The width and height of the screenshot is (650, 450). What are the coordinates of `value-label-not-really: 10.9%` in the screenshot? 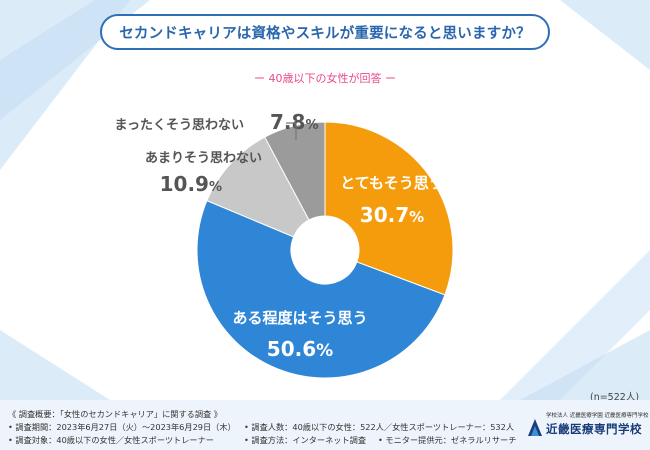 It's located at (191, 184).